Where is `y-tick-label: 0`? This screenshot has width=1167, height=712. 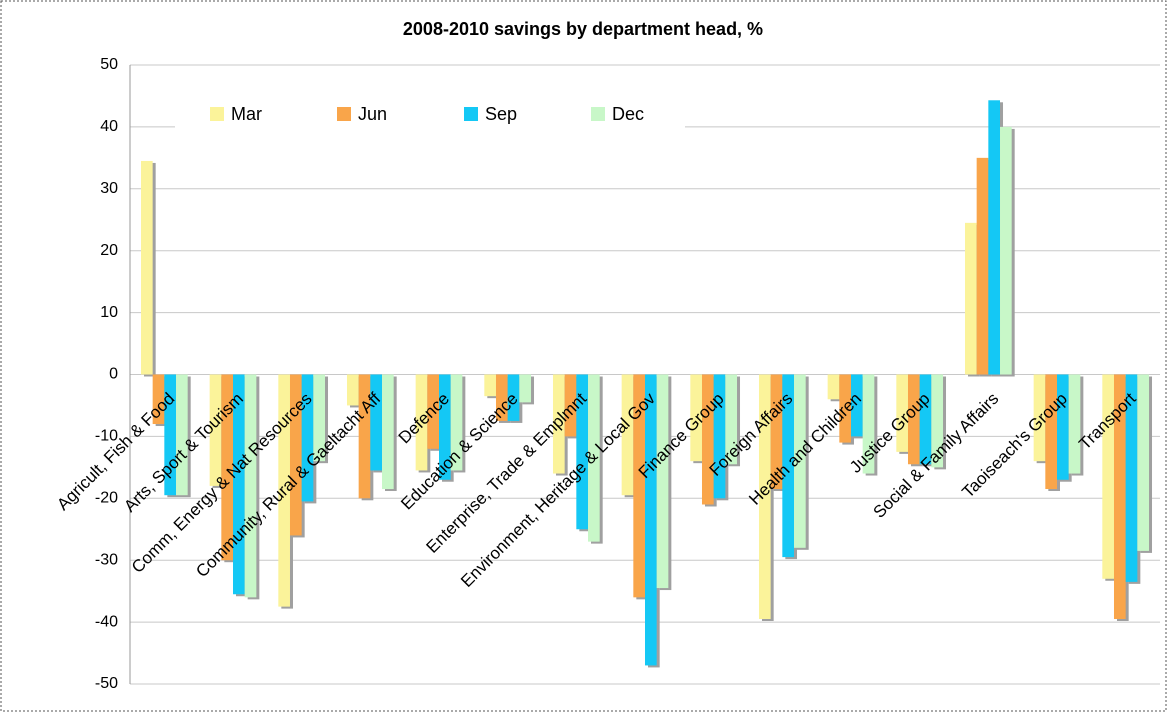
y-tick-label: 0 is located at coordinates (113, 374).